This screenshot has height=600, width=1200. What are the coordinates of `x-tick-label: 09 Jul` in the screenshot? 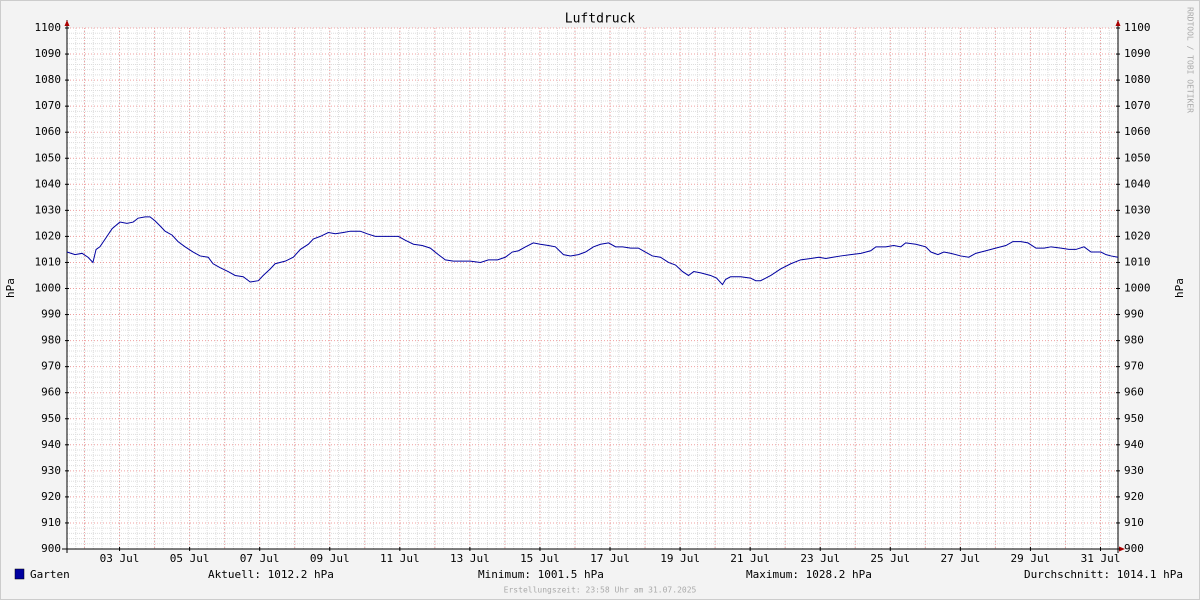 It's located at (330, 558).